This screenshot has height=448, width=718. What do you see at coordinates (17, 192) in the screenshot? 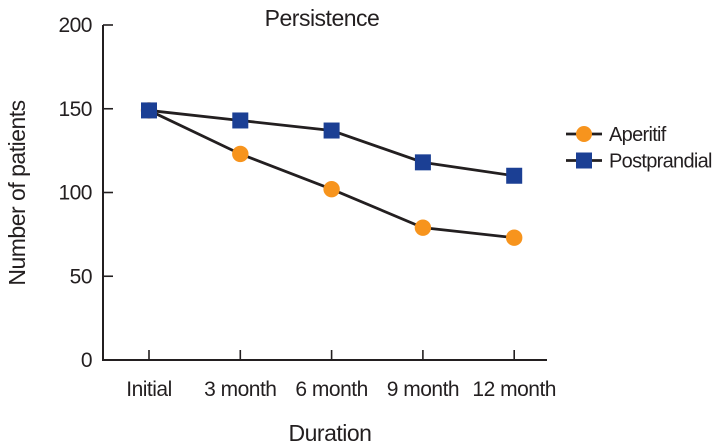
I see `y-axis-label: Number of patients` at bounding box center [17, 192].